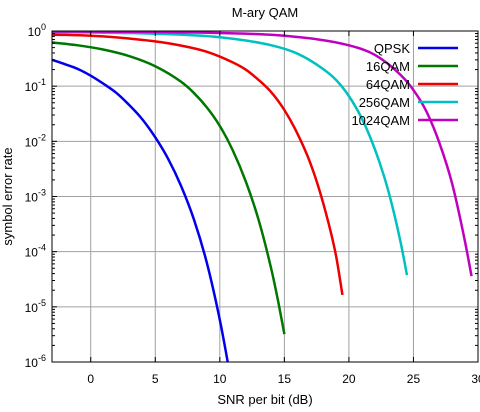 This screenshot has width=480, height=412. I want to click on y-tick-exponent: -5, so click(42, 303).